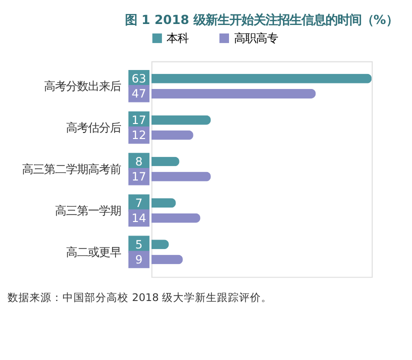 Image resolution: width=412 pixels, height=360 pixels. Describe the element at coordinates (94, 251) in the screenshot. I see `y-tick-label: 高二或更早` at that location.